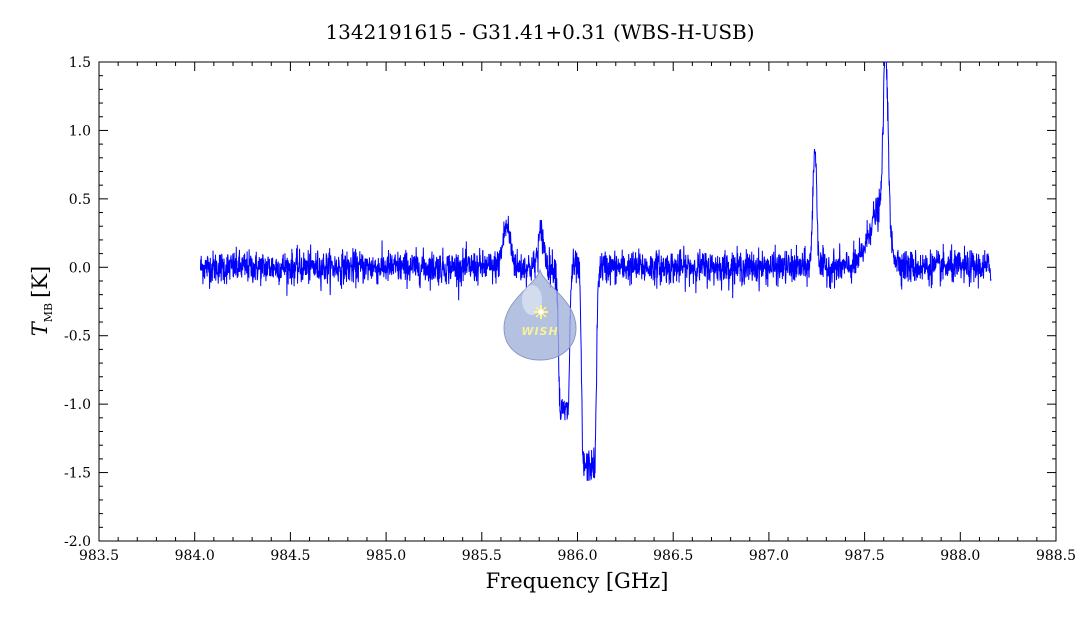 The image size is (1080, 618). I want to click on x-tick-label: 986.0, so click(577, 556).